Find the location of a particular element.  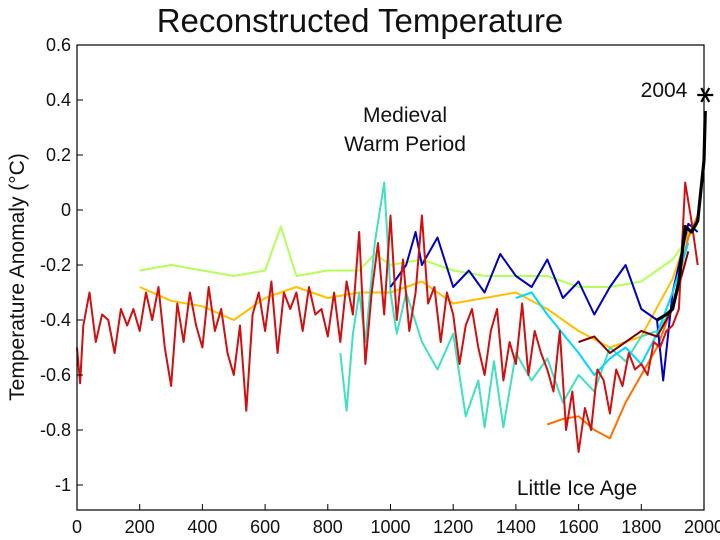

x-tick-label: 800 is located at coordinates (328, 527).